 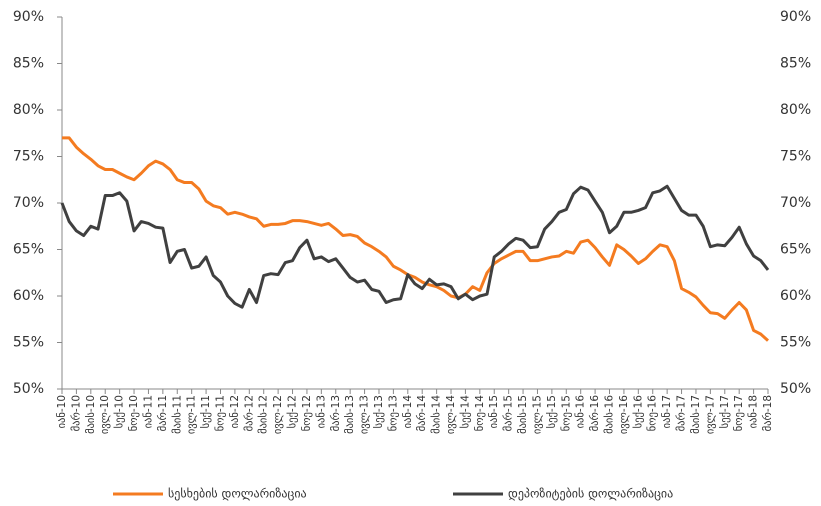 I want to click on x-tick-label: მარ-17, so click(x=682, y=413).